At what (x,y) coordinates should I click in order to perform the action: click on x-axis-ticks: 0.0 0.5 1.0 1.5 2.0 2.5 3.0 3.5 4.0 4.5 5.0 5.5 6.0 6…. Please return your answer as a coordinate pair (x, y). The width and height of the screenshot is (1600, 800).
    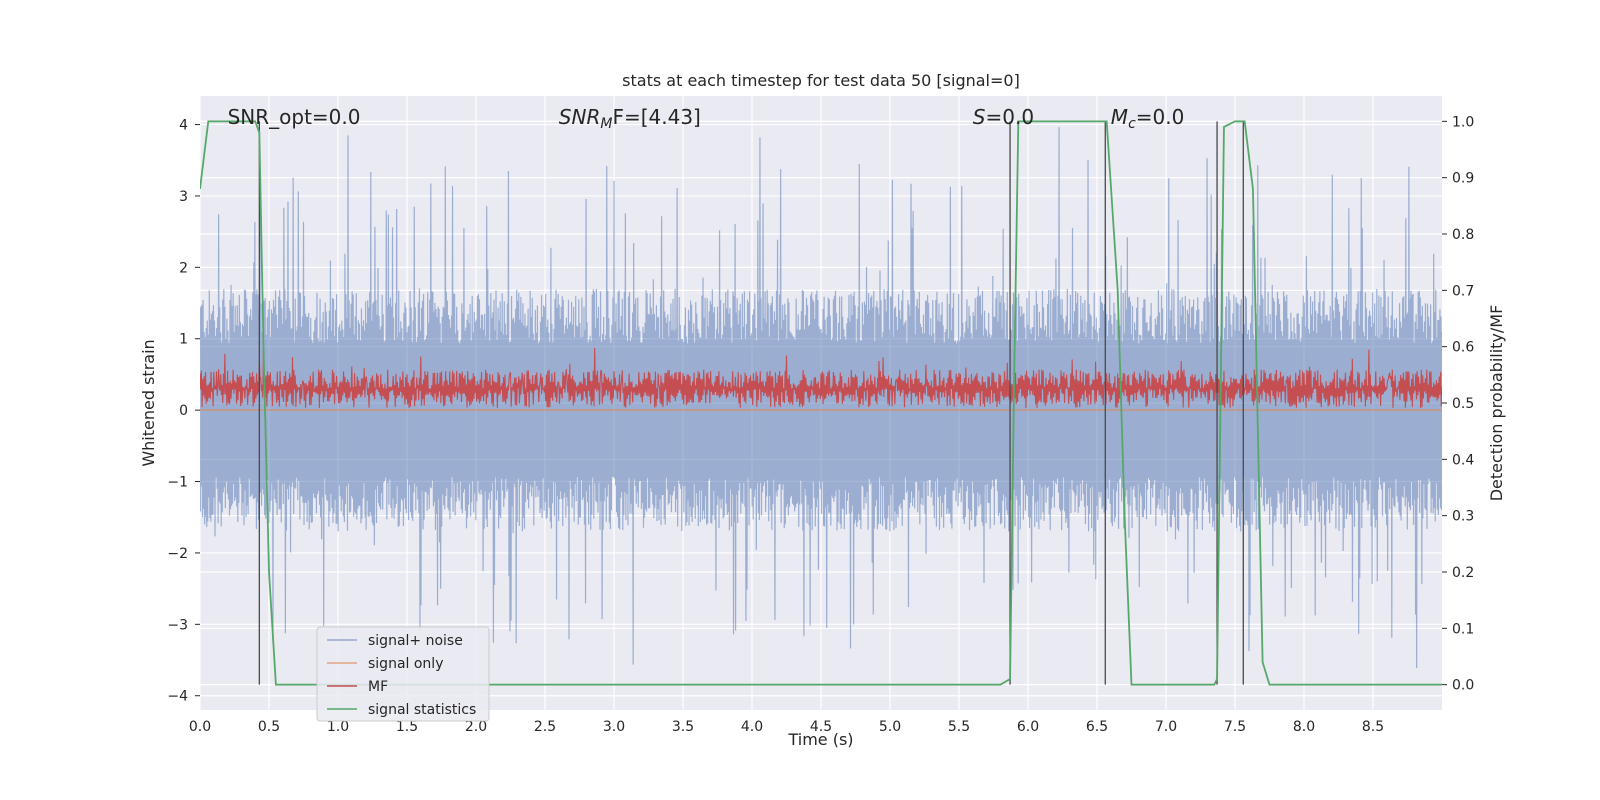
    Looking at the image, I should click on (786, 727).